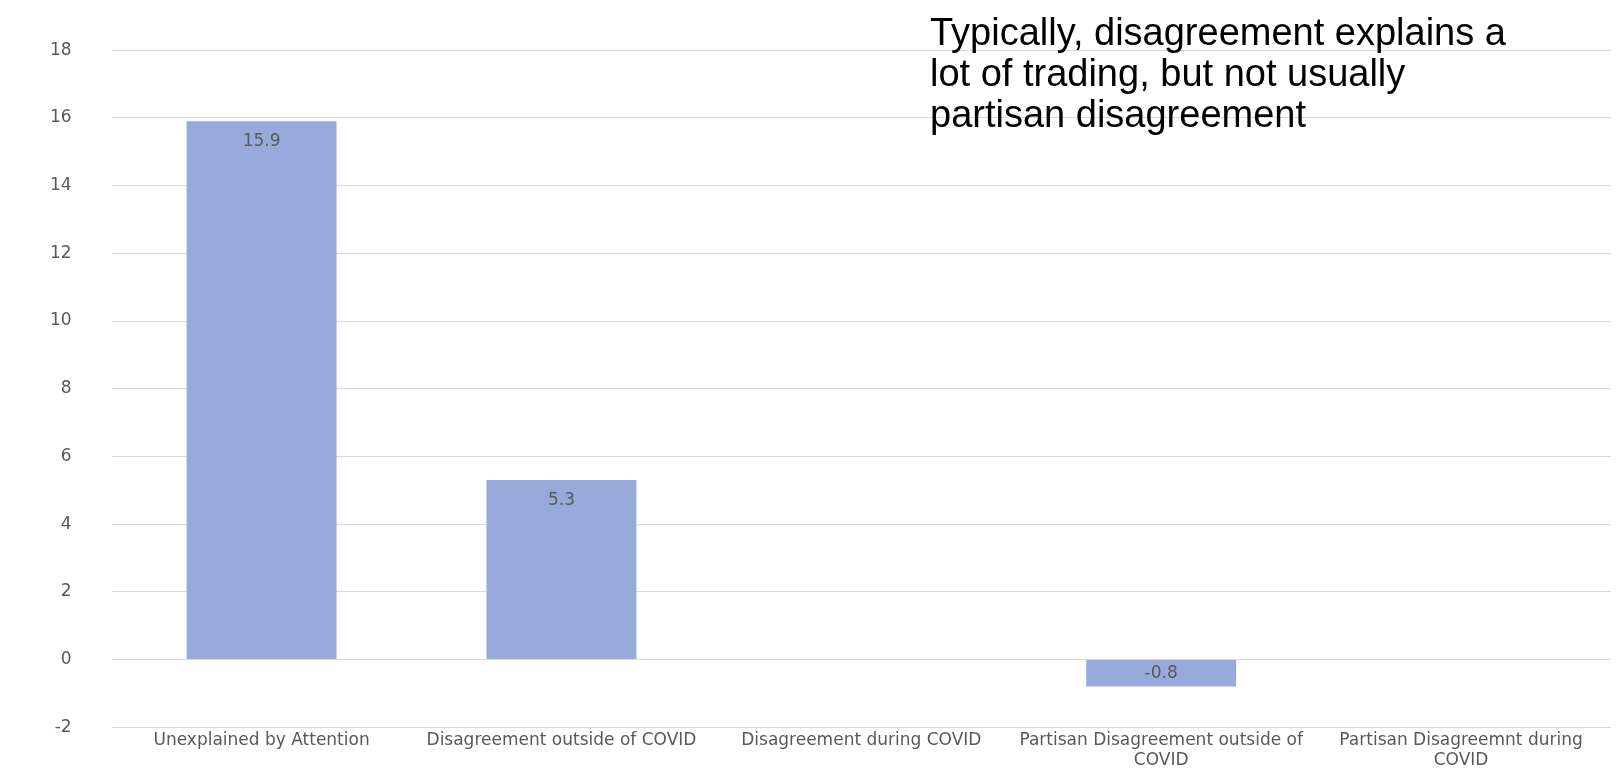 The height and width of the screenshot is (779, 1621). I want to click on x-tick-label: Partisan Disagreement outside of COVID, so click(1161, 749).